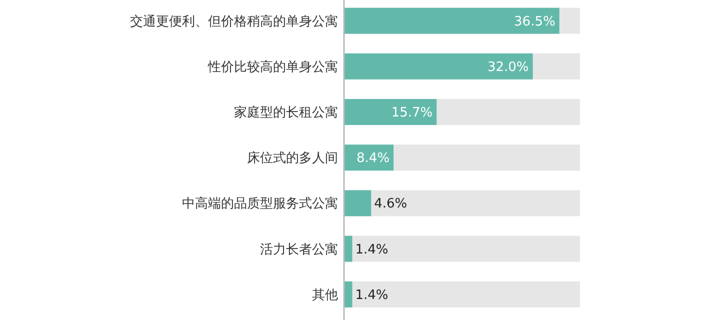 The image size is (717, 320). What do you see at coordinates (373, 158) in the screenshot?
I see `data-label: 8.4%` at bounding box center [373, 158].